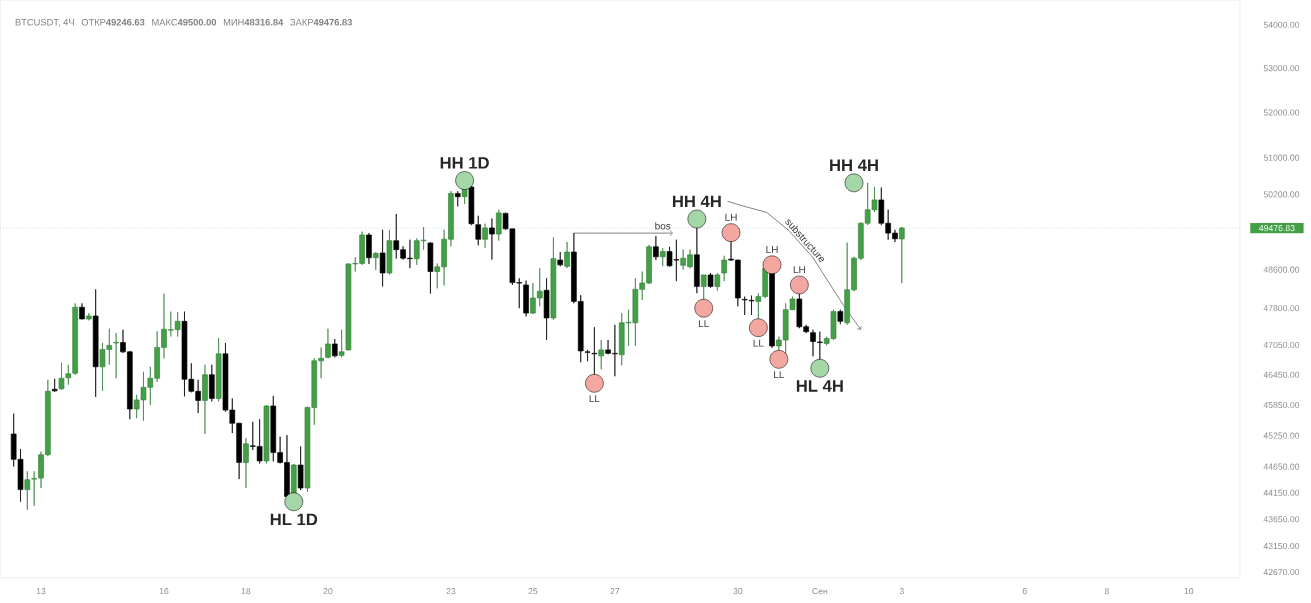 This screenshot has height=603, width=1311. I want to click on annotation: ОТКР49246.63, so click(113, 22).